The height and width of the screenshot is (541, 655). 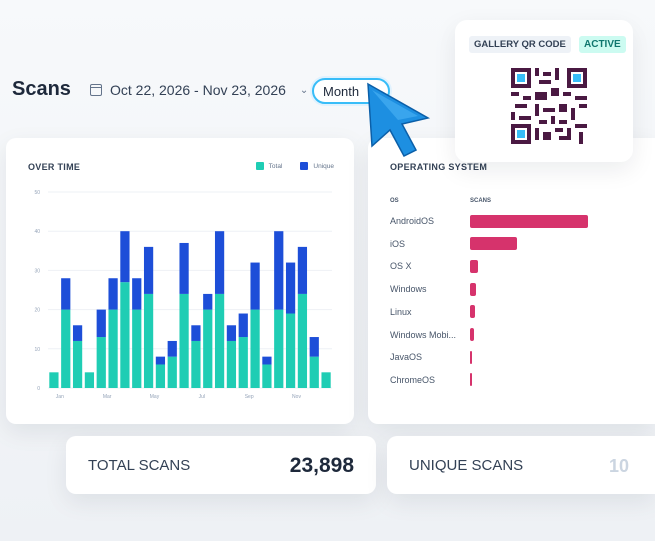 What do you see at coordinates (249, 397) in the screenshot?
I see `x-tick-label: Sep` at bounding box center [249, 397].